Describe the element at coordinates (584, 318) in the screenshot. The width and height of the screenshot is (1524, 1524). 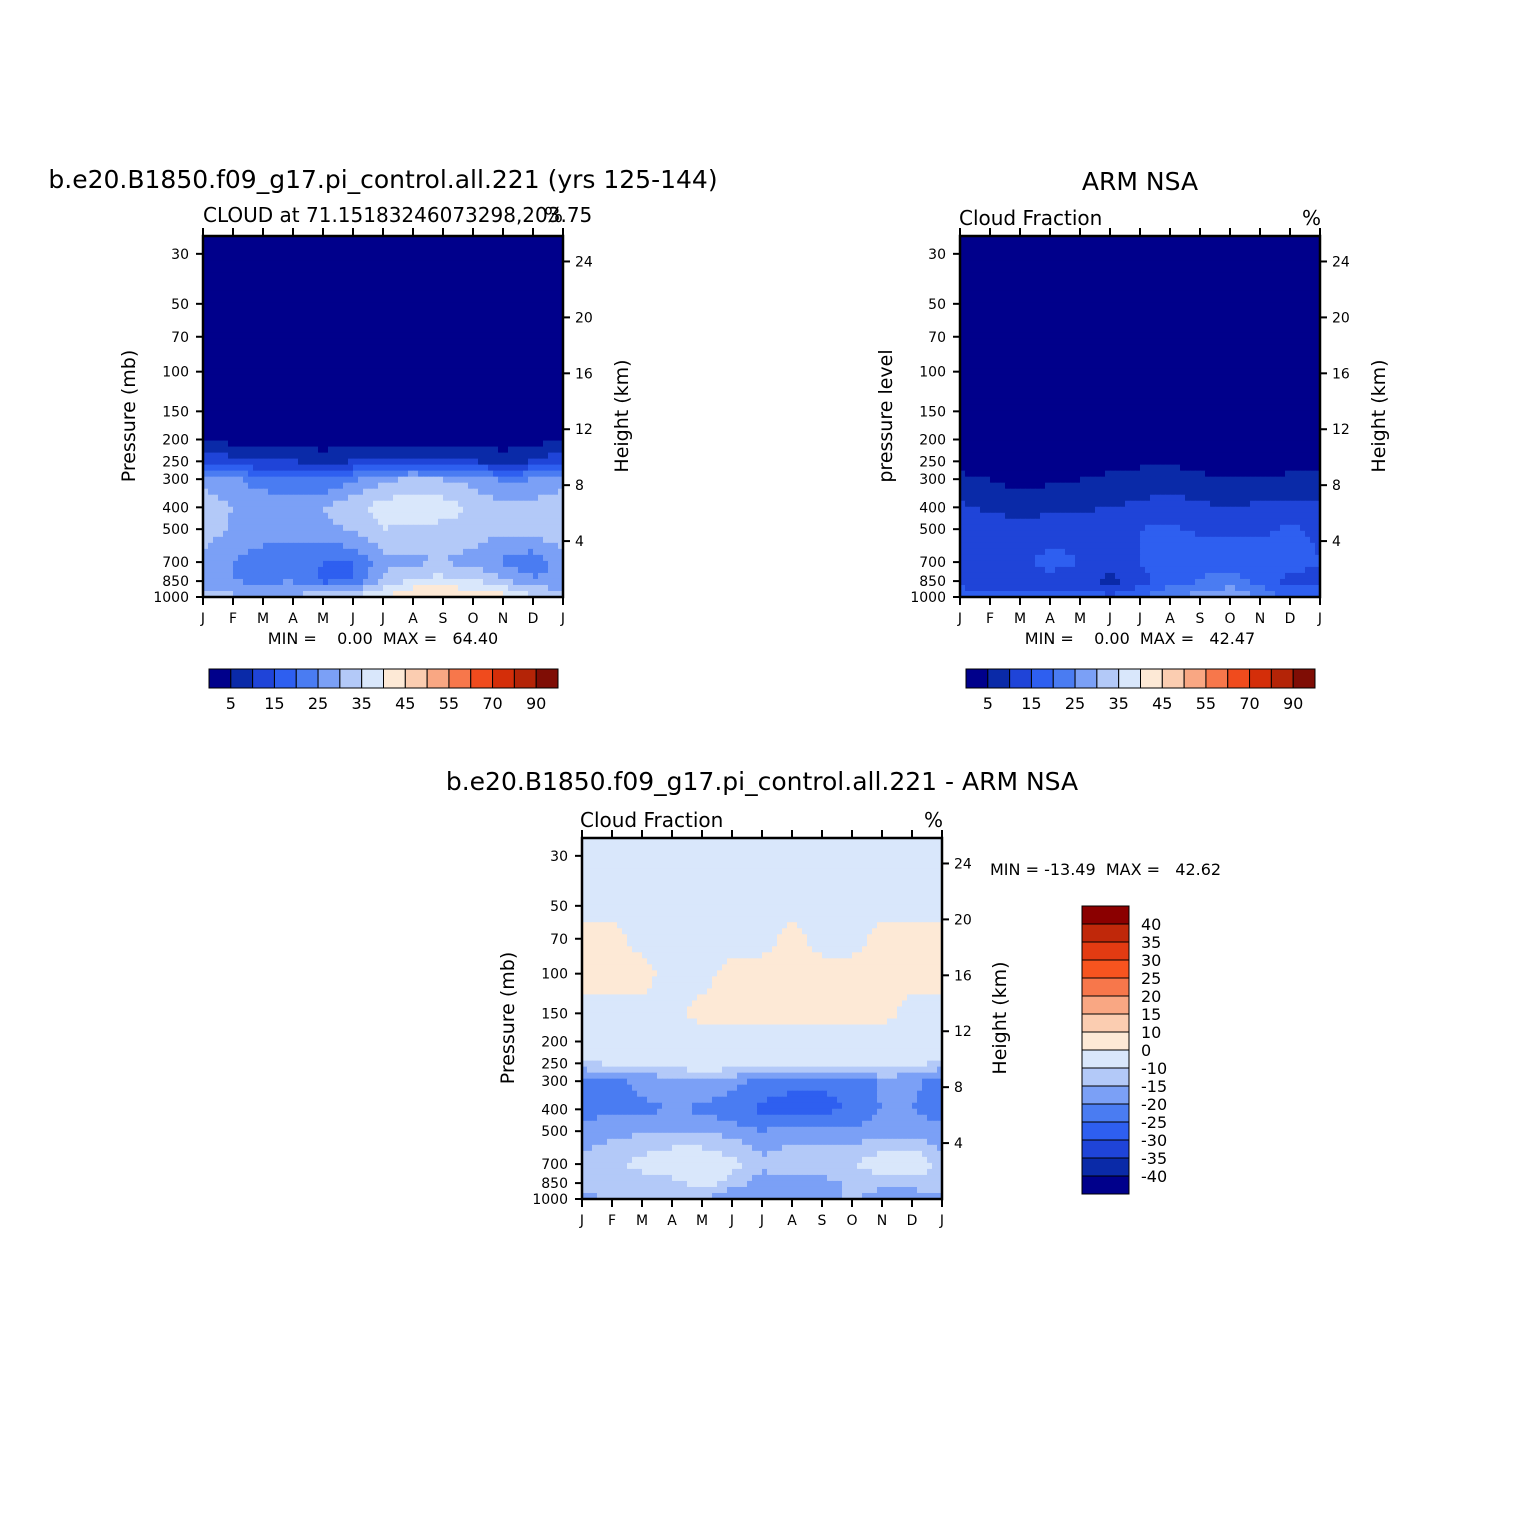
I see `y-right-tick-label: 20` at that location.